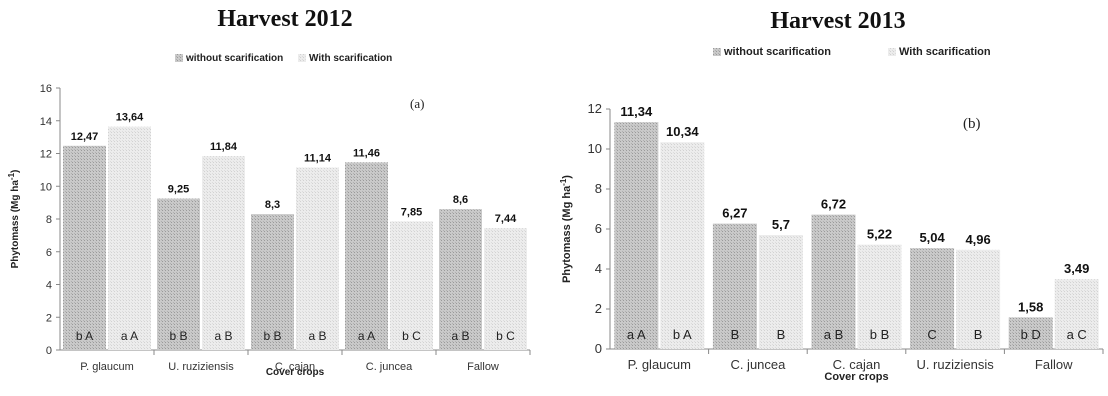  Describe the element at coordinates (506, 219) in the screenshot. I see `data-label: 7,44` at that location.